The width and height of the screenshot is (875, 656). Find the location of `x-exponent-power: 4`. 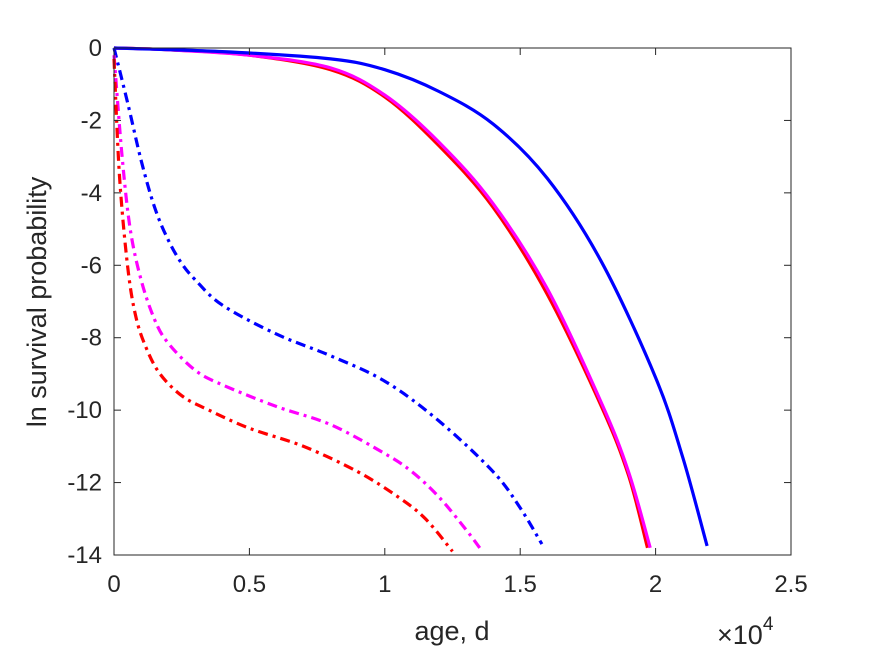

x-exponent-power: 4 is located at coordinates (768, 624).